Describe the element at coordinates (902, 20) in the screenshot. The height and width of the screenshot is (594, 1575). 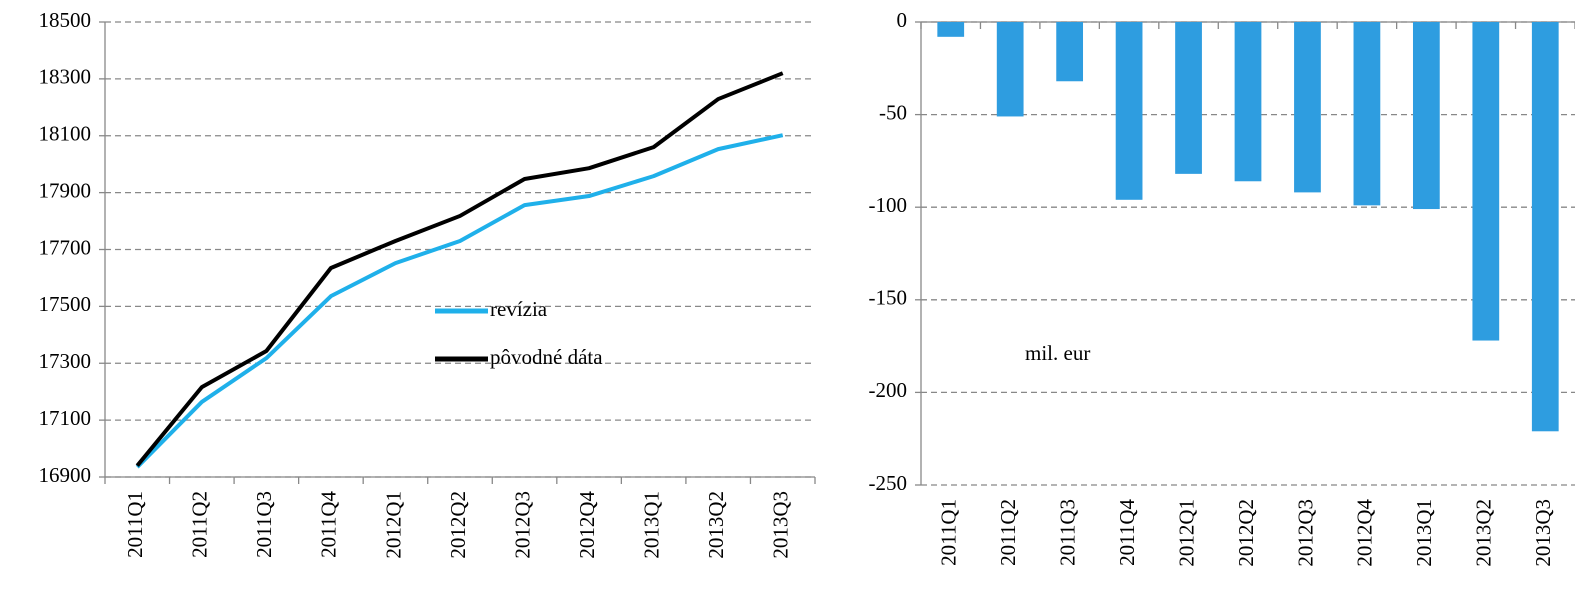
I see `y-tick-label: 0` at that location.